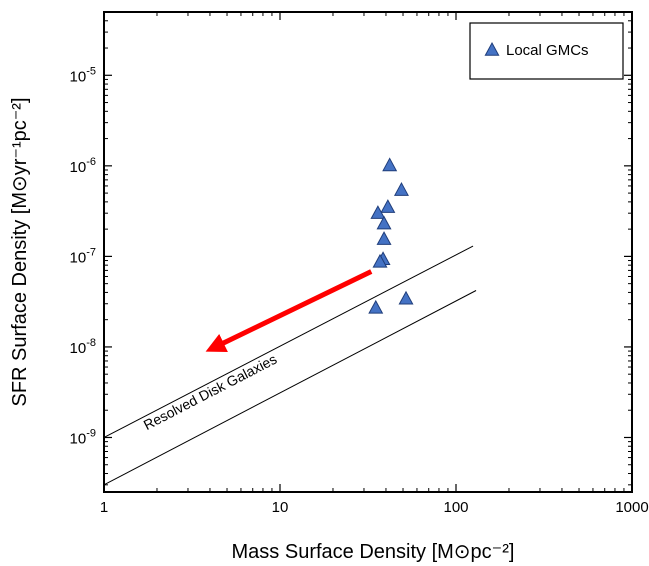 This screenshot has height=566, width=649. I want to click on y-tick-label: 10⁻⁹, so click(83, 437).